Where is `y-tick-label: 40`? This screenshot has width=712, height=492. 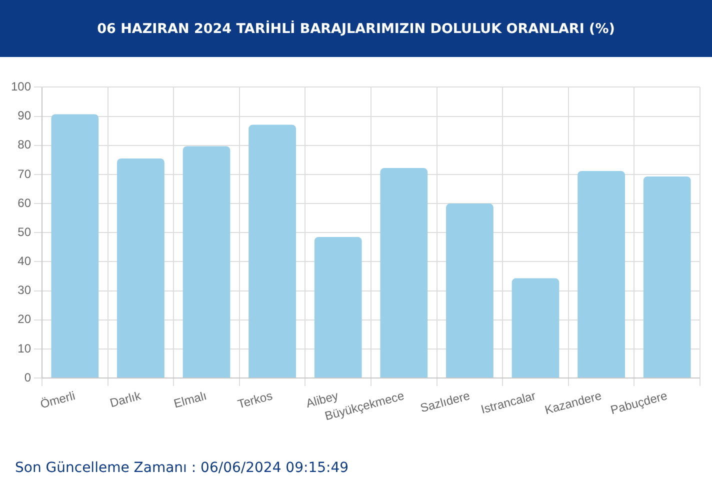
y-tick-label: 40 is located at coordinates (25, 261).